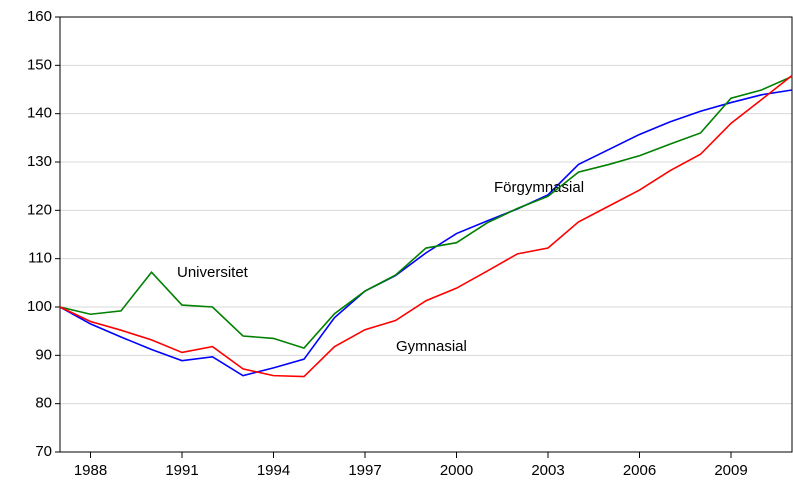 This screenshot has height=487, width=793. What do you see at coordinates (43, 354) in the screenshot?
I see `y-tick-label: 90` at bounding box center [43, 354].